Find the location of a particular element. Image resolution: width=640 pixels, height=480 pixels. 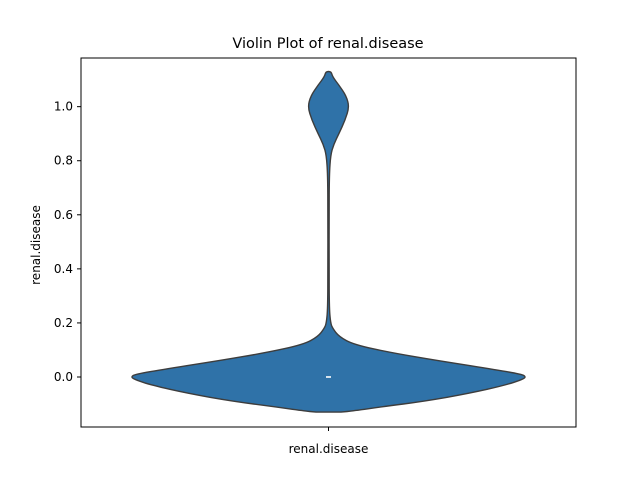

x-axis: renal.disease is located at coordinates (329, 441).